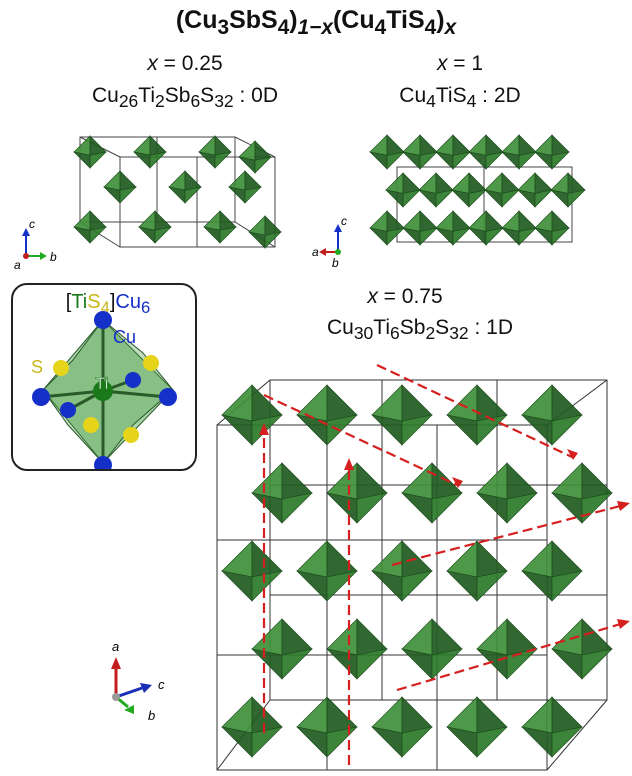 The height and width of the screenshot is (776, 632). What do you see at coordinates (35, 243) in the screenshot?
I see `panel-a-axes: c b a` at bounding box center [35, 243].